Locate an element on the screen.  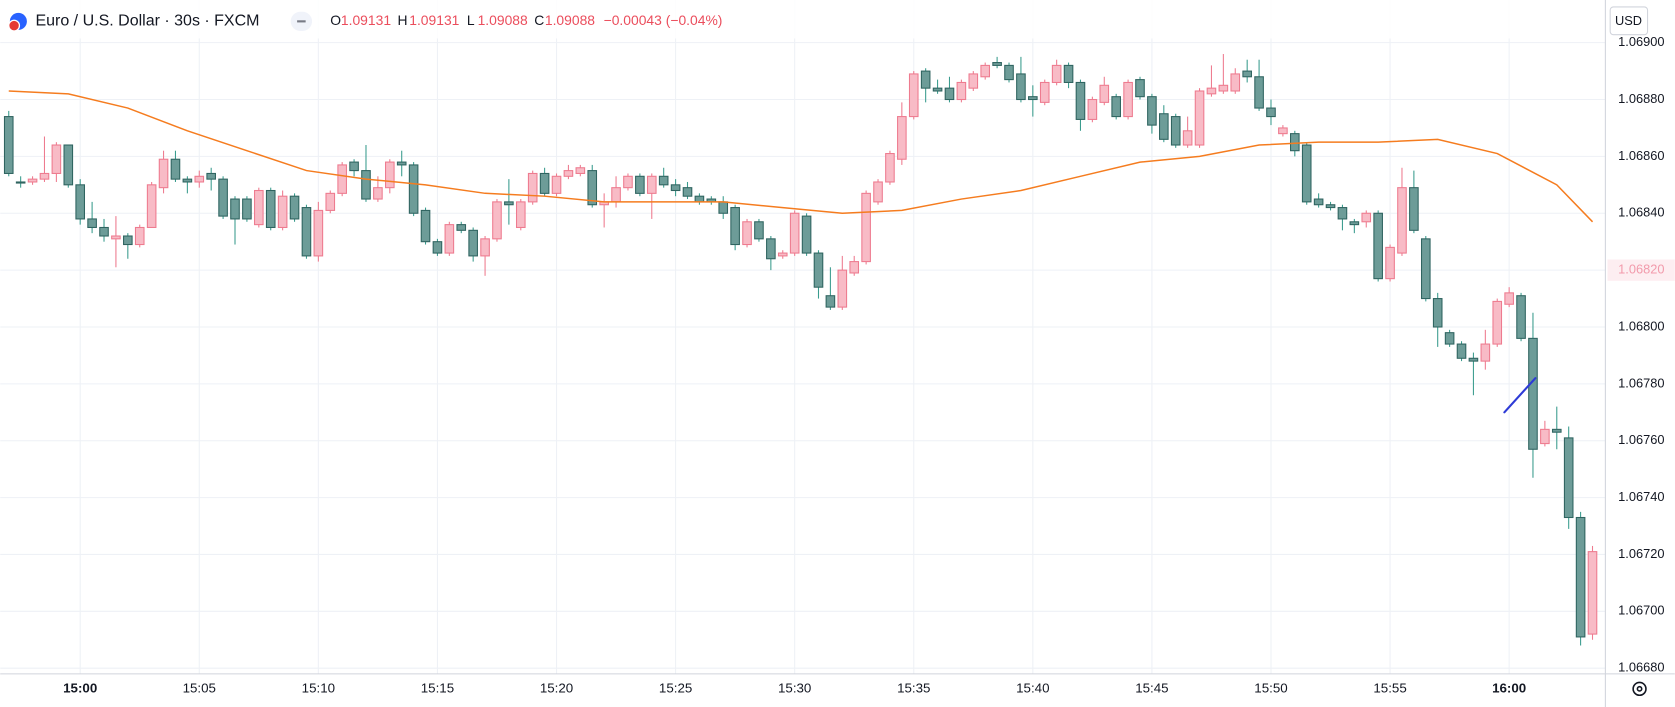
currency-button is located at coordinates (1629, 21).